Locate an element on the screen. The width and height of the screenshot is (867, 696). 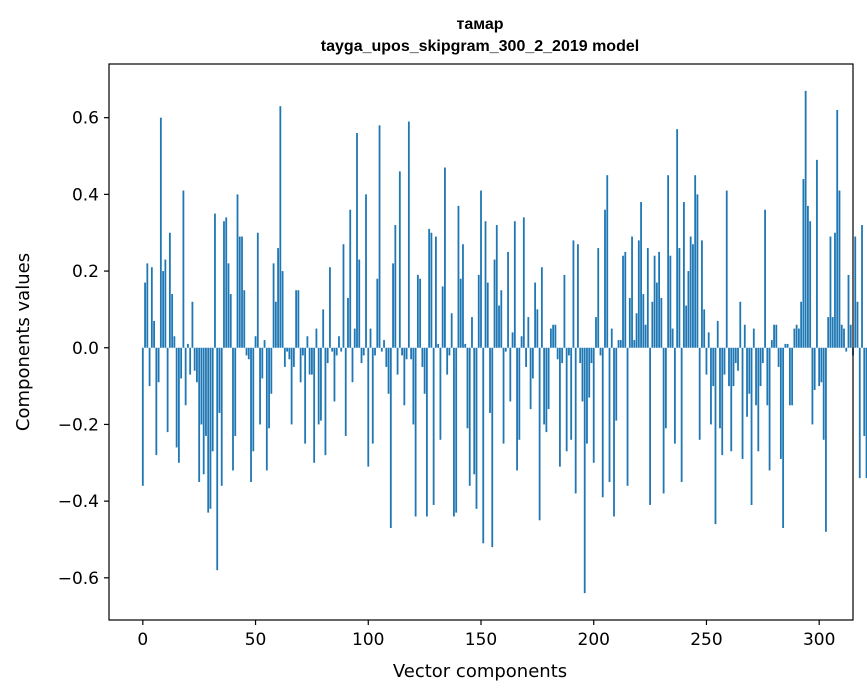
x-tick-label: 150 is located at coordinates (481, 640).